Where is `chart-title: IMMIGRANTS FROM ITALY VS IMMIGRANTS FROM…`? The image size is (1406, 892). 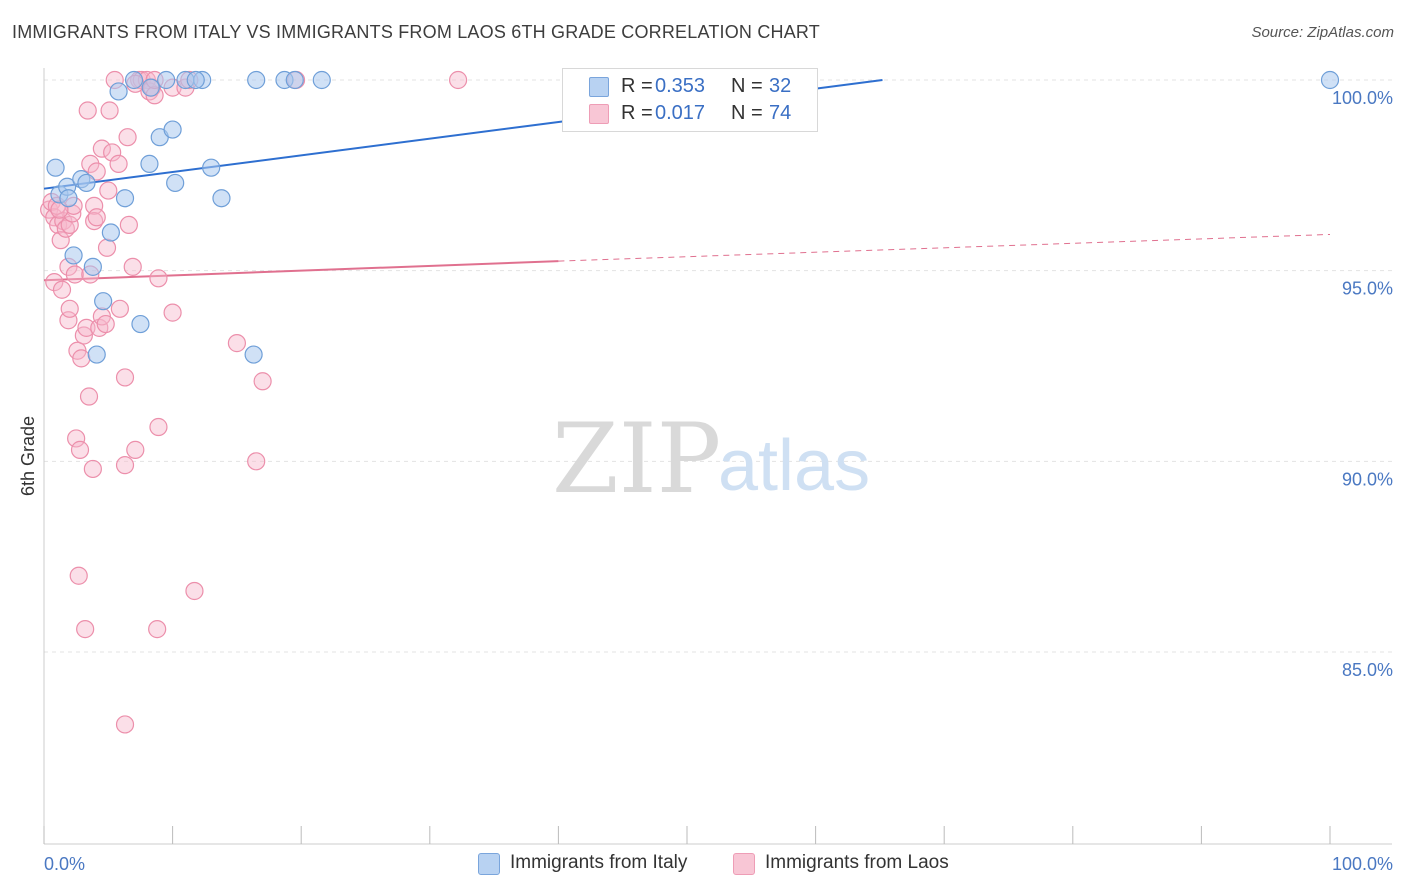
chart-title: IMMIGRANTS FROM ITALY VS IMMIGRANTS FROM… is located at coordinates (416, 32).